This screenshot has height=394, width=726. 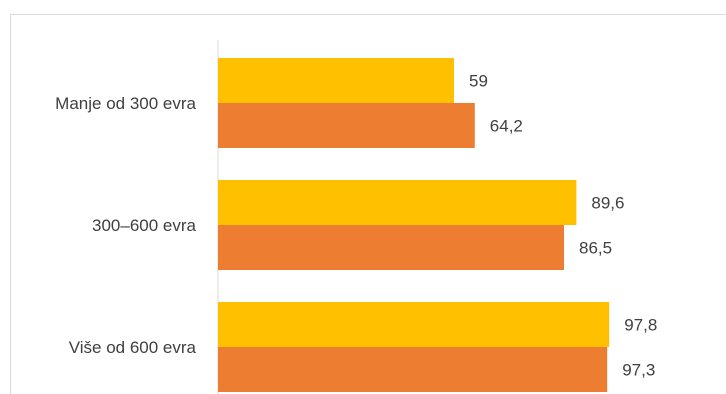 I want to click on category-label: Manje od 300 evra, so click(x=125, y=103).